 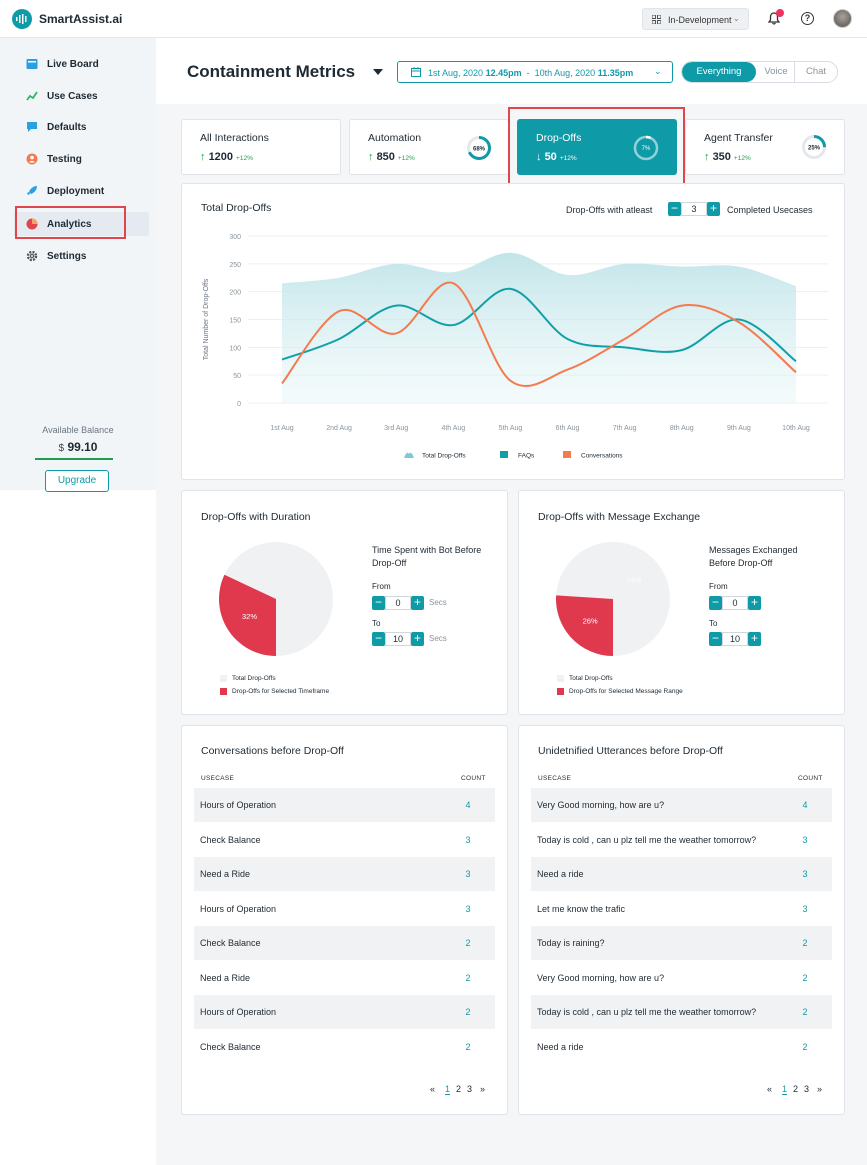 I want to click on message-from-stepper: − 0 +, so click(x=735, y=603).